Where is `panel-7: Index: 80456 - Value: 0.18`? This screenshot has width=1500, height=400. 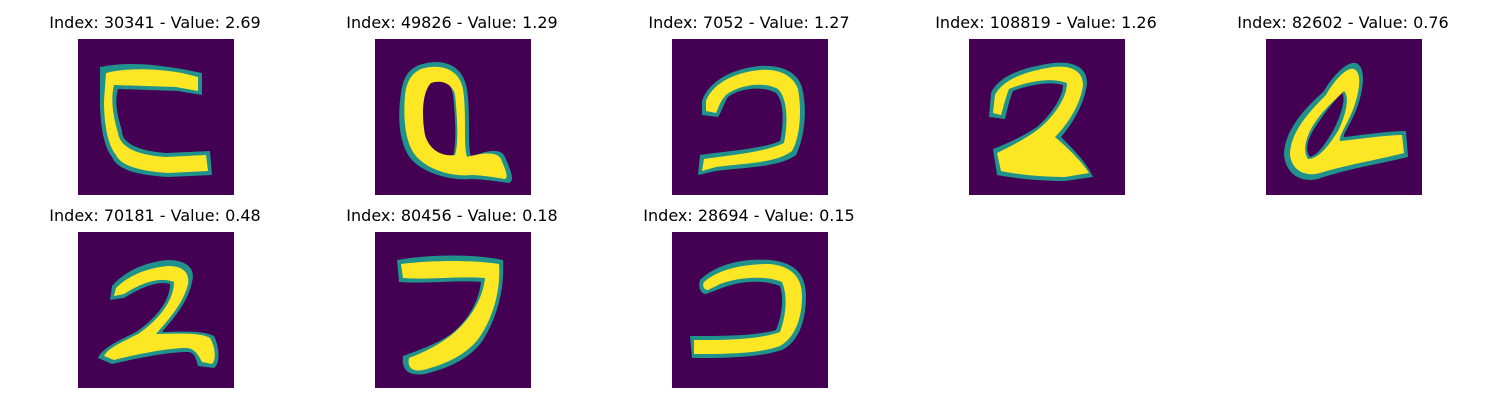
panel-7: Index: 80456 - Value: 0.18 is located at coordinates (452, 296).